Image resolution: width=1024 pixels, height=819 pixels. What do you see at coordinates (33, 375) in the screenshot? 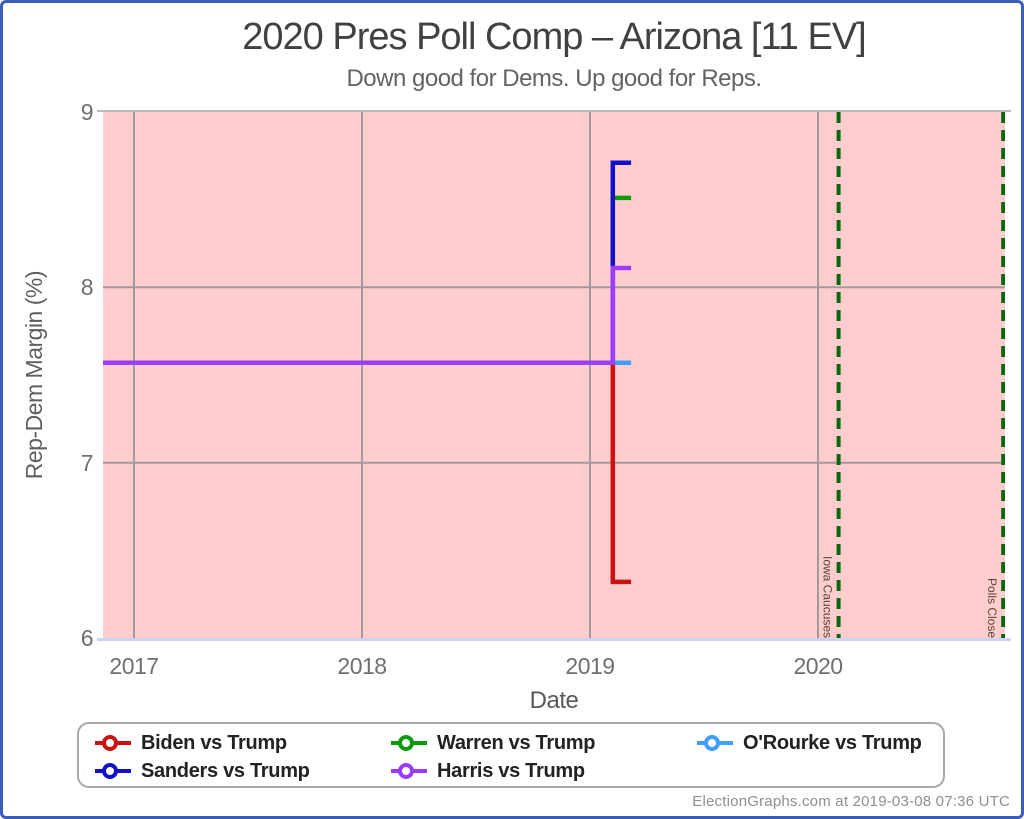
I see `y-axis-title: Rep-Dem Margin (%)` at bounding box center [33, 375].